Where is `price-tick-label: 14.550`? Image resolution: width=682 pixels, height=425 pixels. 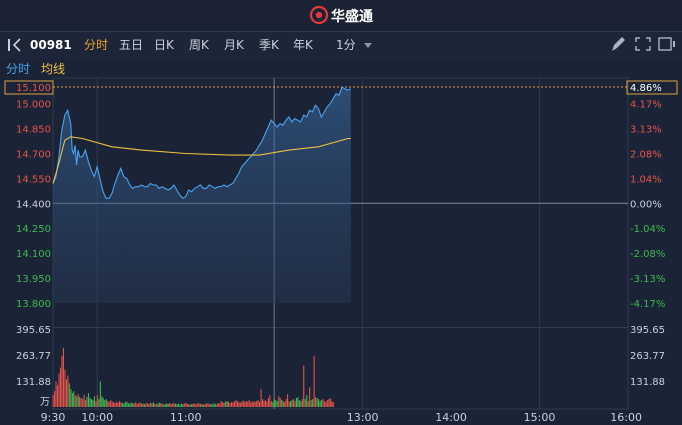
price-tick-label: 14.550 is located at coordinates (33, 179).